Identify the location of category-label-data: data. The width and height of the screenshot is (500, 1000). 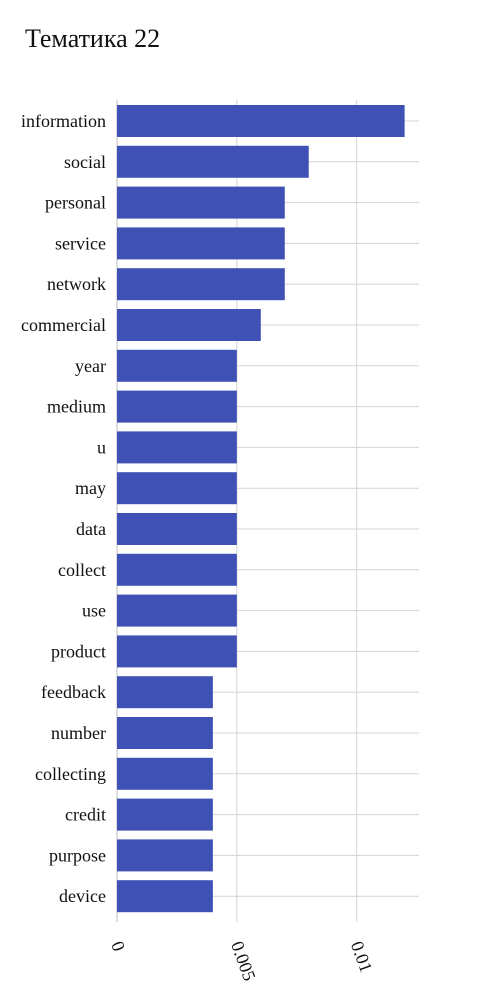
(91, 529).